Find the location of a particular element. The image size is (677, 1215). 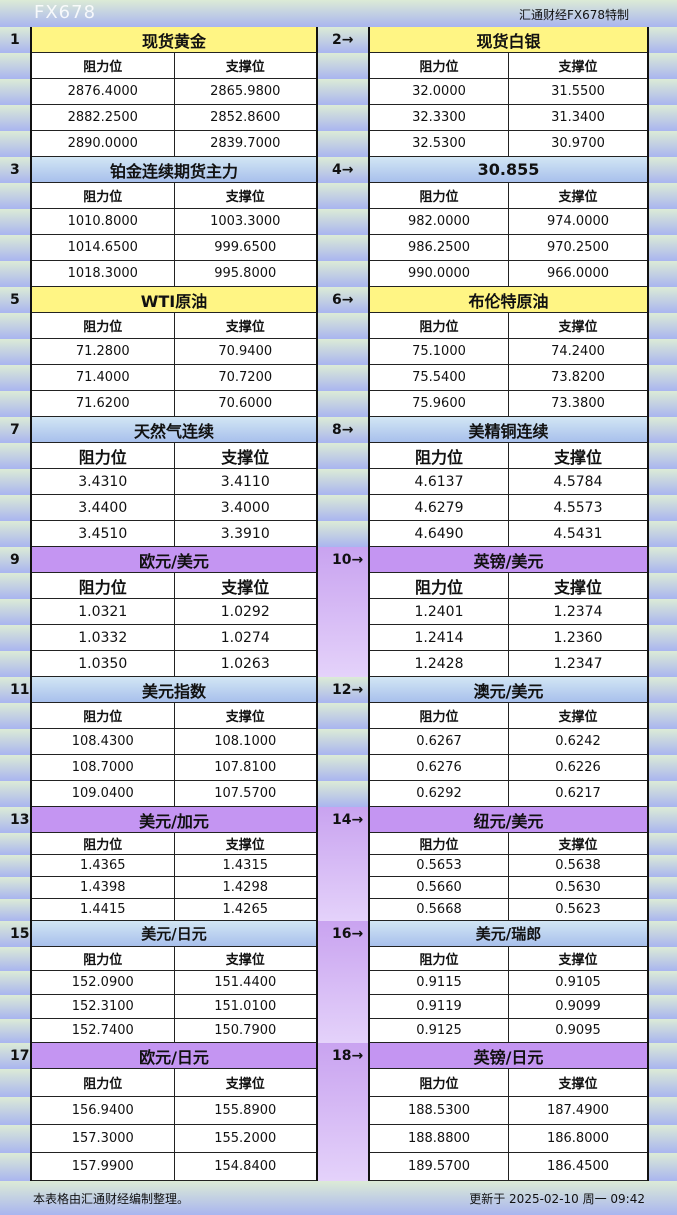

instrument-title: 现货黄金 is located at coordinates (174, 40).